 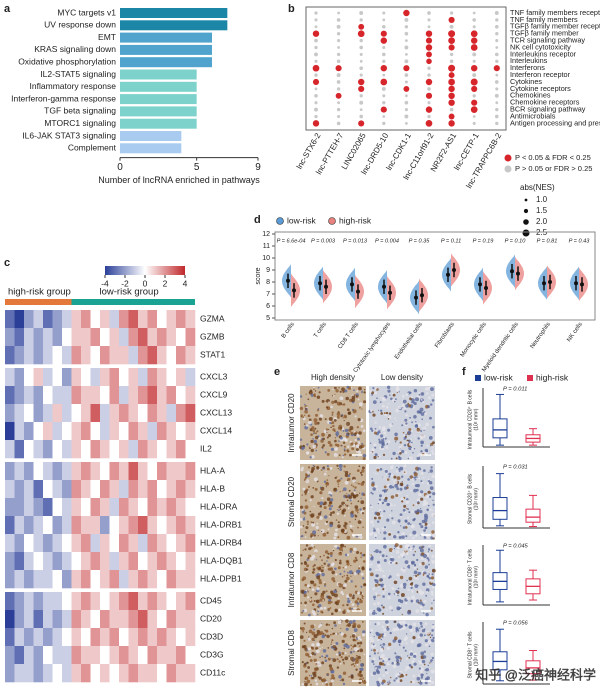 I want to click on violin-median, so click(x=576, y=283).